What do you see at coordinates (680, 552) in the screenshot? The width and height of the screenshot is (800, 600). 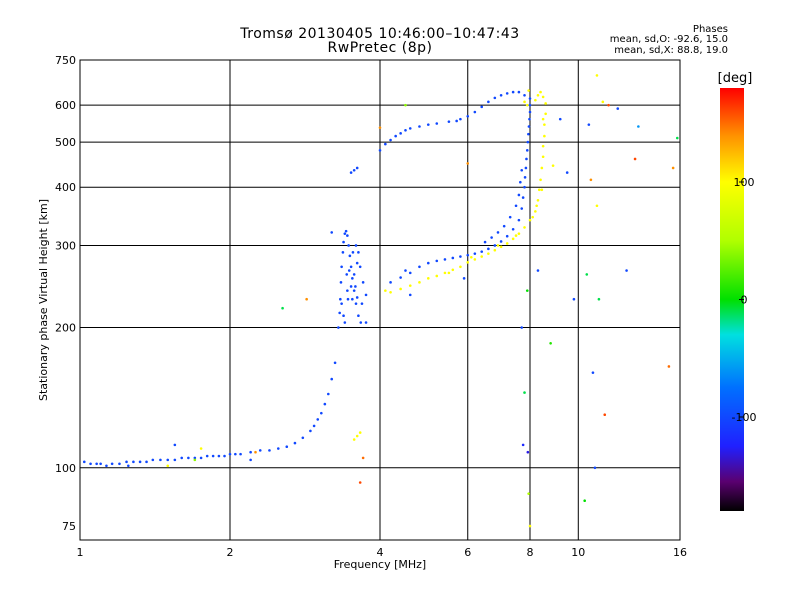 I see `x-tick-label: 16` at bounding box center [680, 552].